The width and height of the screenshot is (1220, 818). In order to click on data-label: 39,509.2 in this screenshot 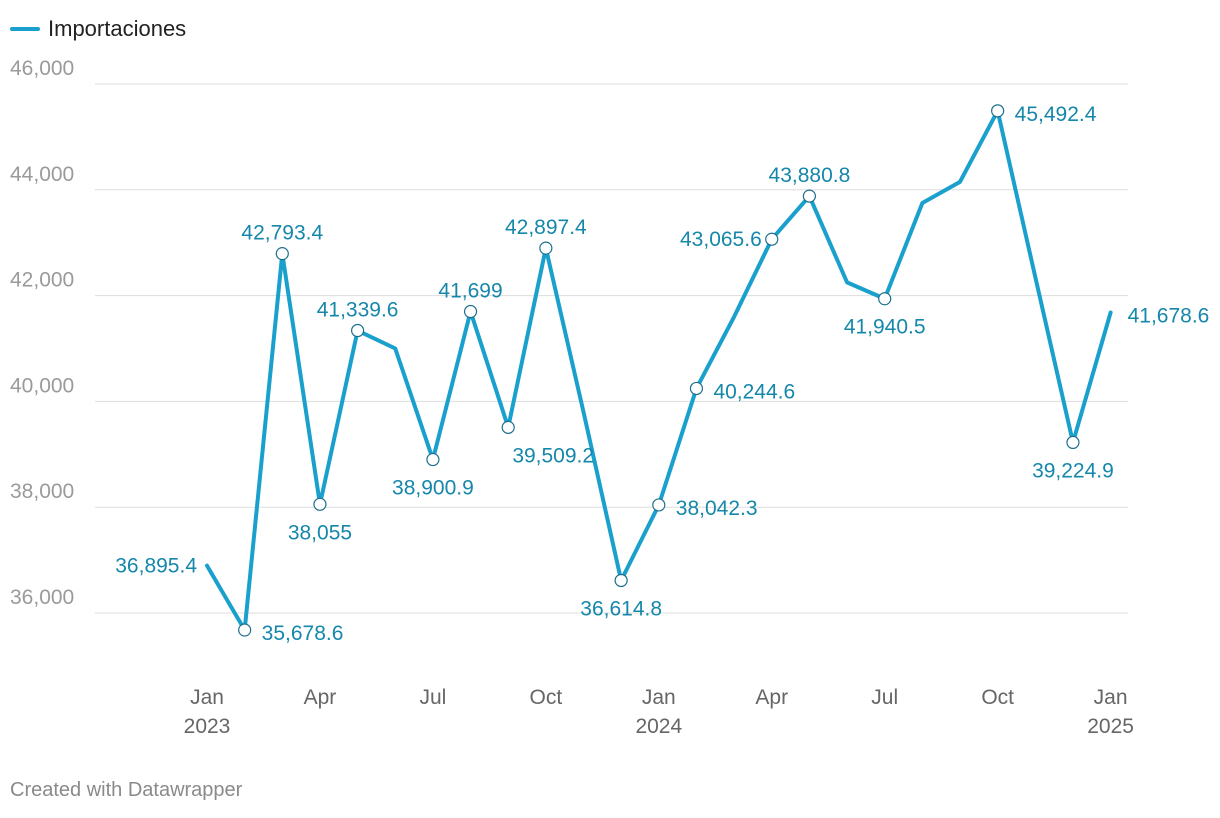, I will do `click(553, 455)`.